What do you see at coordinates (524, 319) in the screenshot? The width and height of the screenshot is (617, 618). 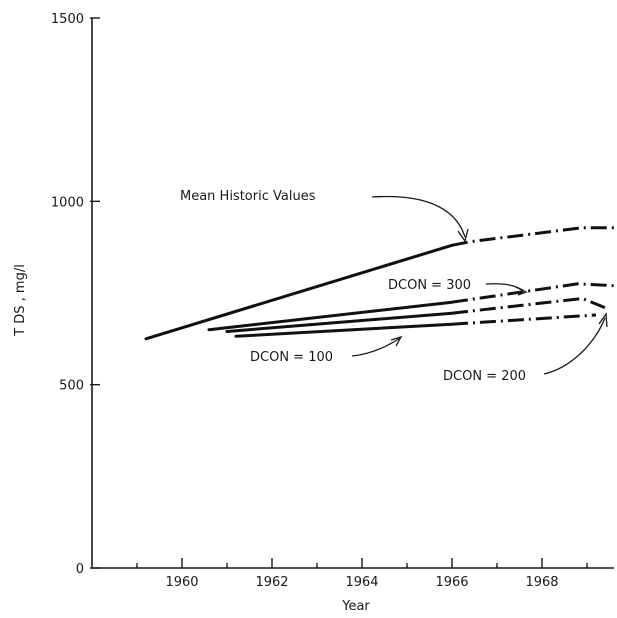 I see `series-line-4-extension` at bounding box center [524, 319].